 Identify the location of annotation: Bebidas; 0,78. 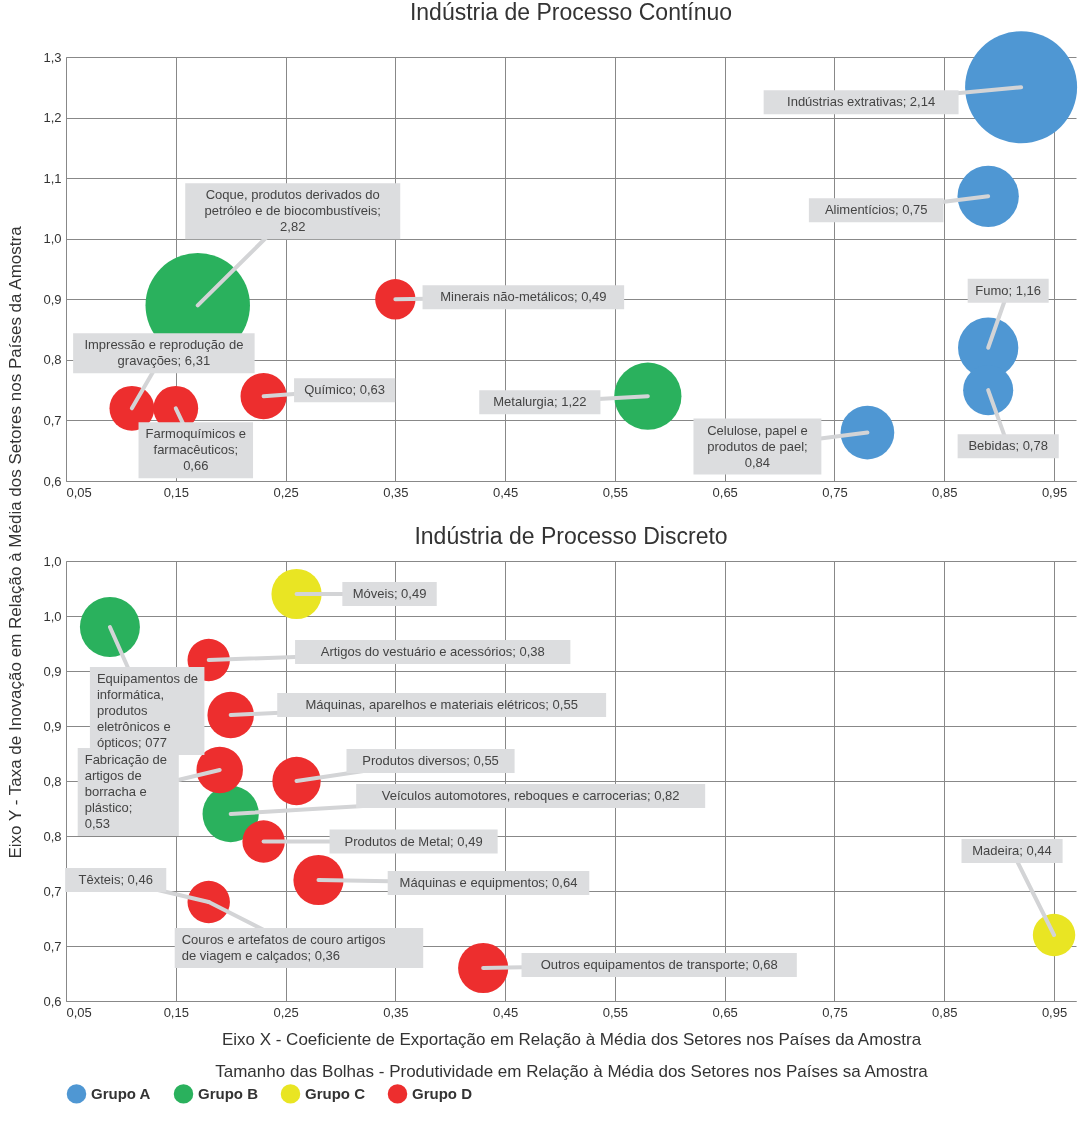
(1008, 446).